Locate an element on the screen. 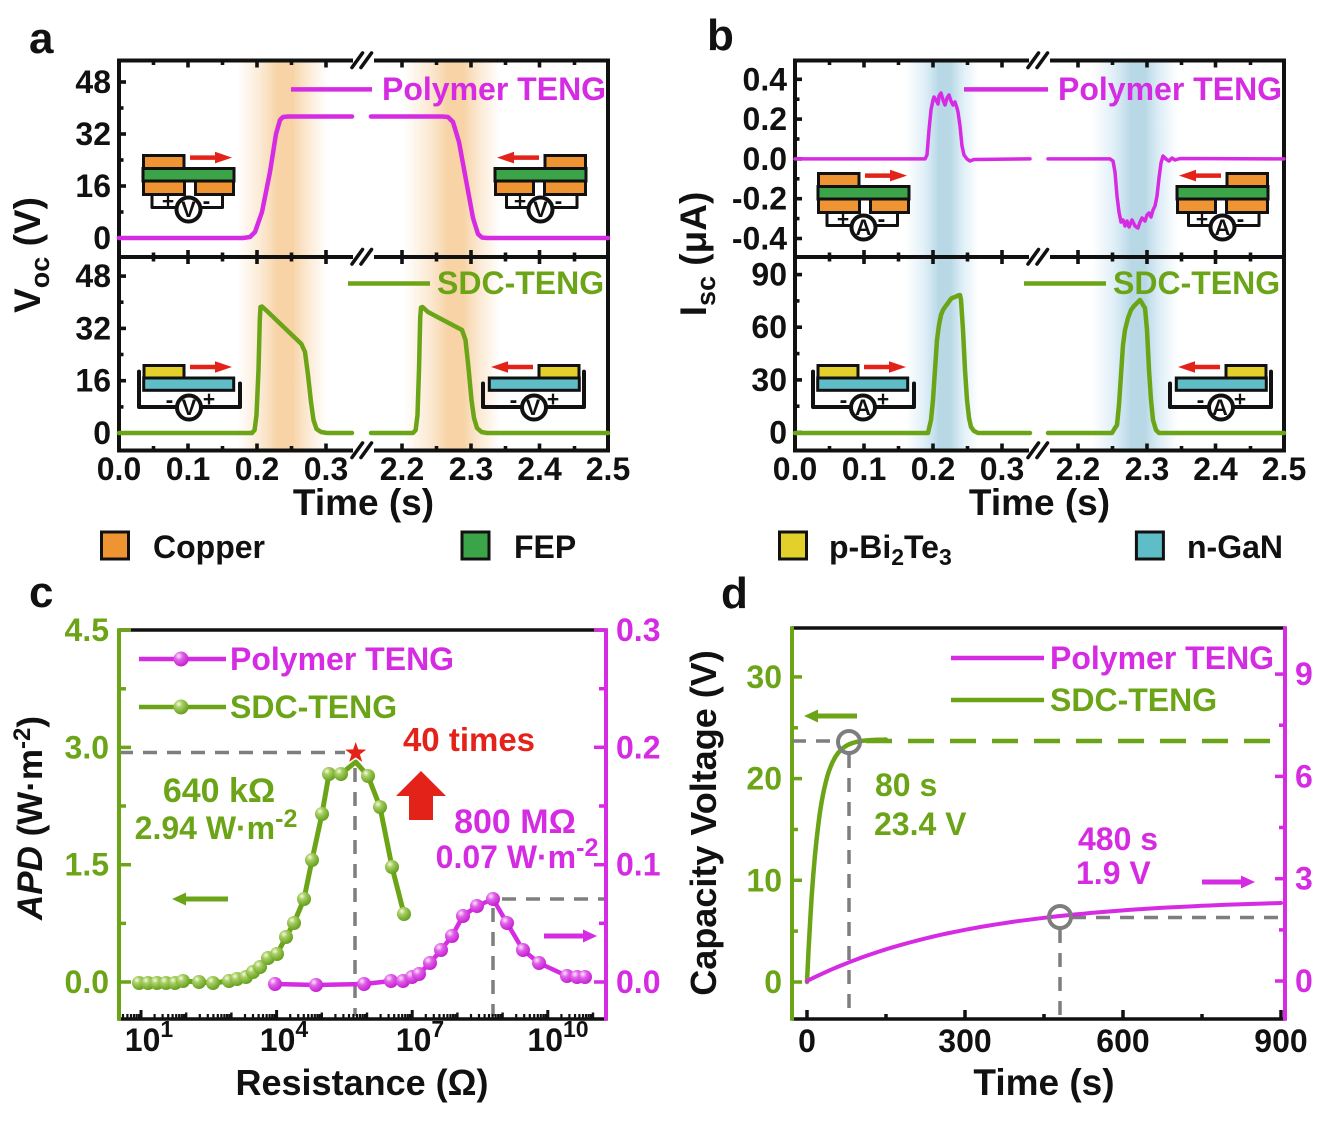 The image size is (1342, 1131). svg-text: Resistance (Ω) is located at coordinates (362, 1082).